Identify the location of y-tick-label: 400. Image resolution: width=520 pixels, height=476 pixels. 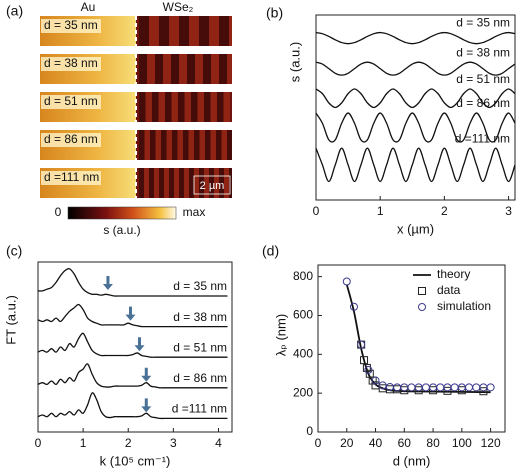
(303, 353).